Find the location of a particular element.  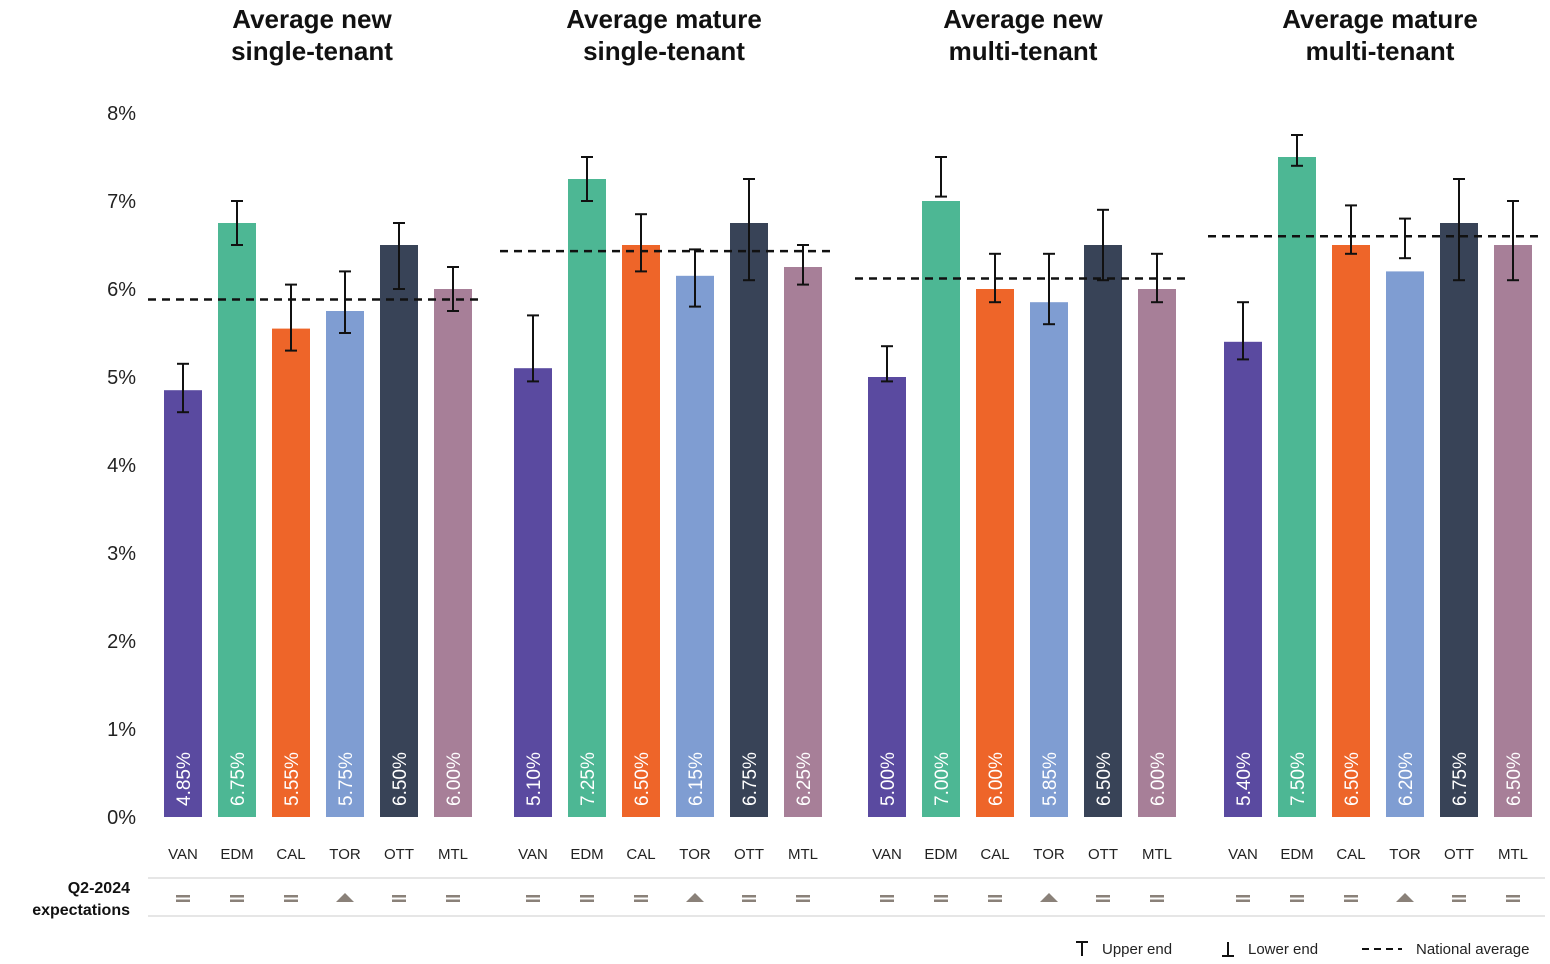

bar-value-label: 6.25% is located at coordinates (804, 779).